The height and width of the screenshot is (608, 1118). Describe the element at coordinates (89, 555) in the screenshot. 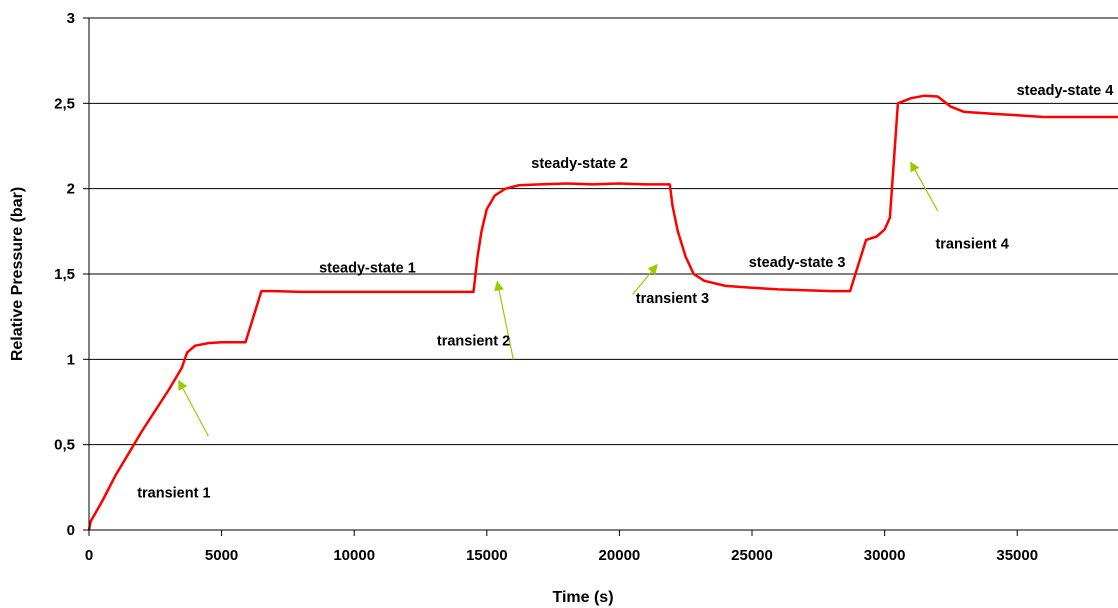

I see `x-tick-label-0: 0` at that location.